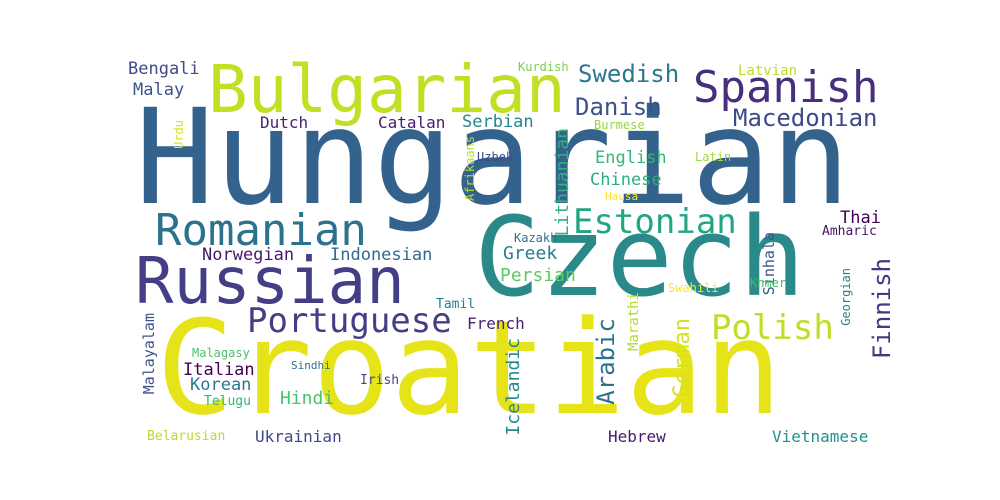  Describe the element at coordinates (786, 87) in the screenshot. I see `word-spanish: Spanish` at that location.